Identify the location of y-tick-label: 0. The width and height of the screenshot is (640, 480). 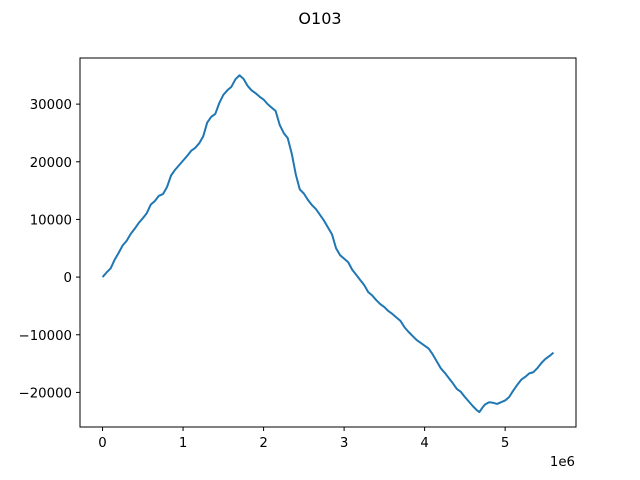
(68, 278).